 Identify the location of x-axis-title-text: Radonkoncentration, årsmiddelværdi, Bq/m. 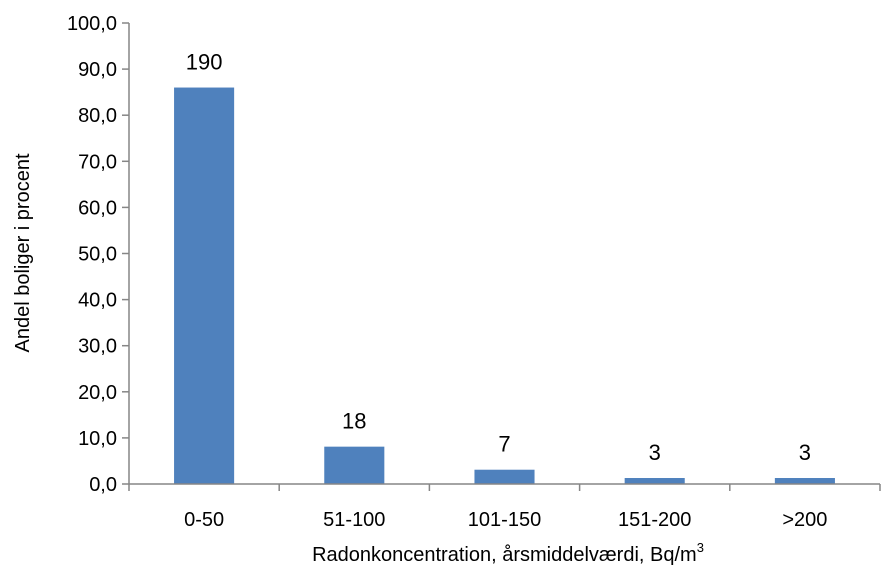
(504, 555).